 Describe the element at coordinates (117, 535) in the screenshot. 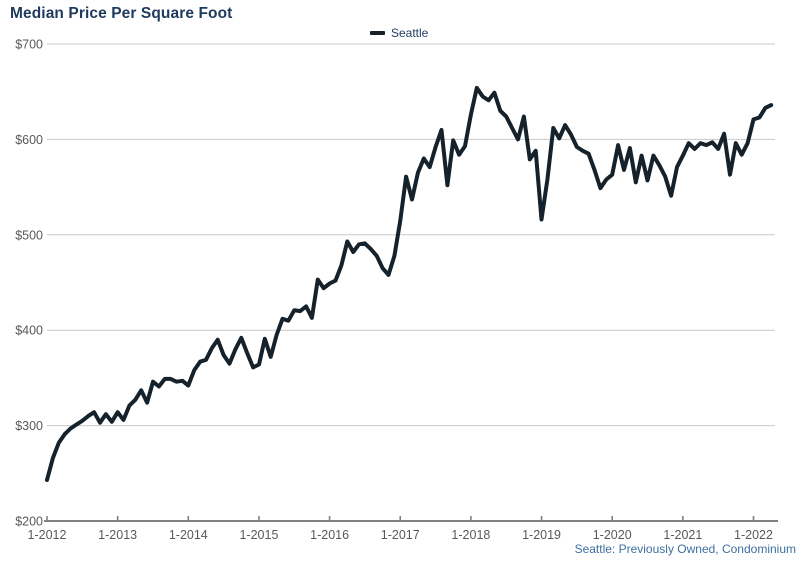

I see `x-tick-label: 1-2013` at that location.